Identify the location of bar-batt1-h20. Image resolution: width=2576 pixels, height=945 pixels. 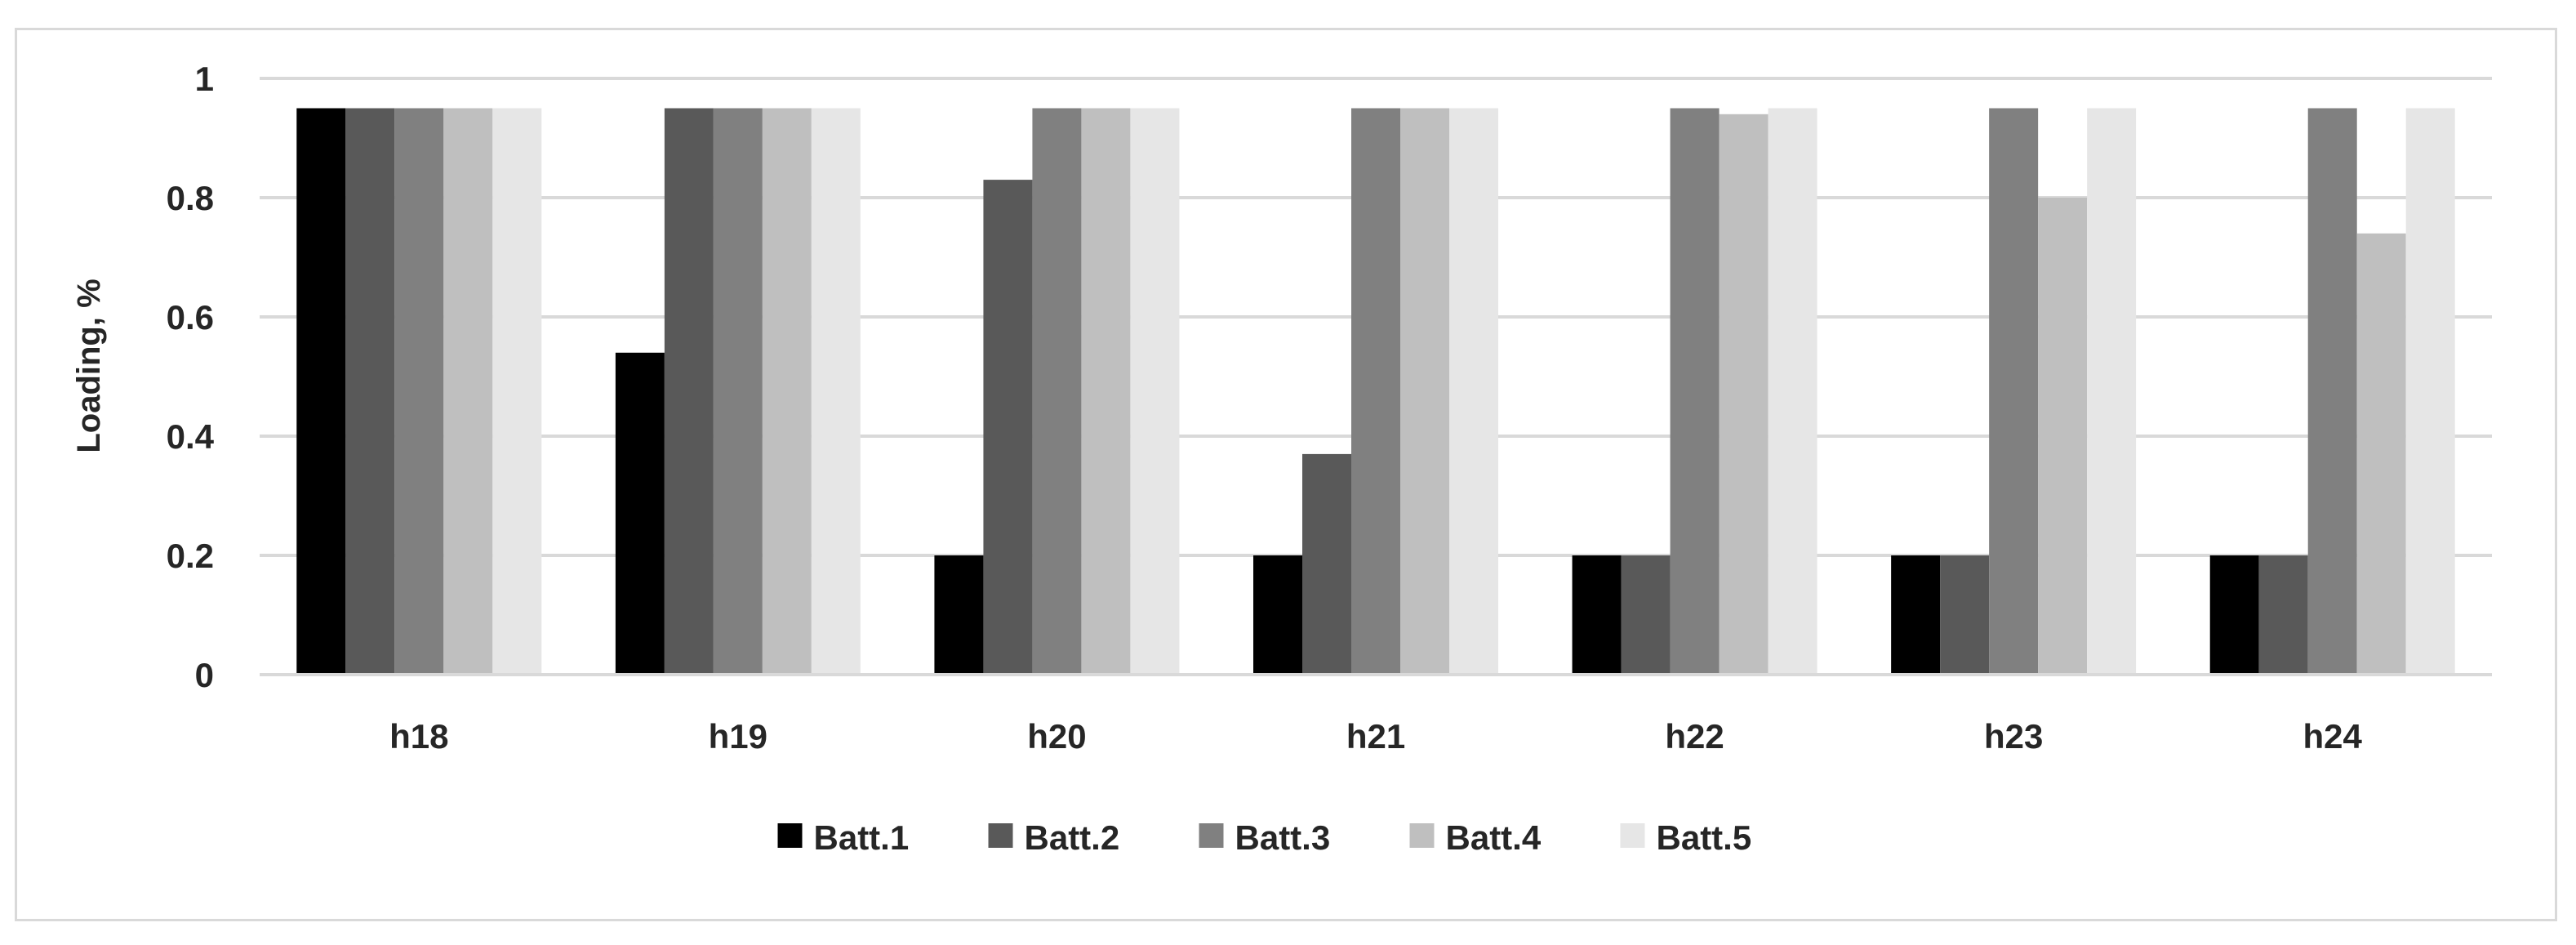
(959, 615).